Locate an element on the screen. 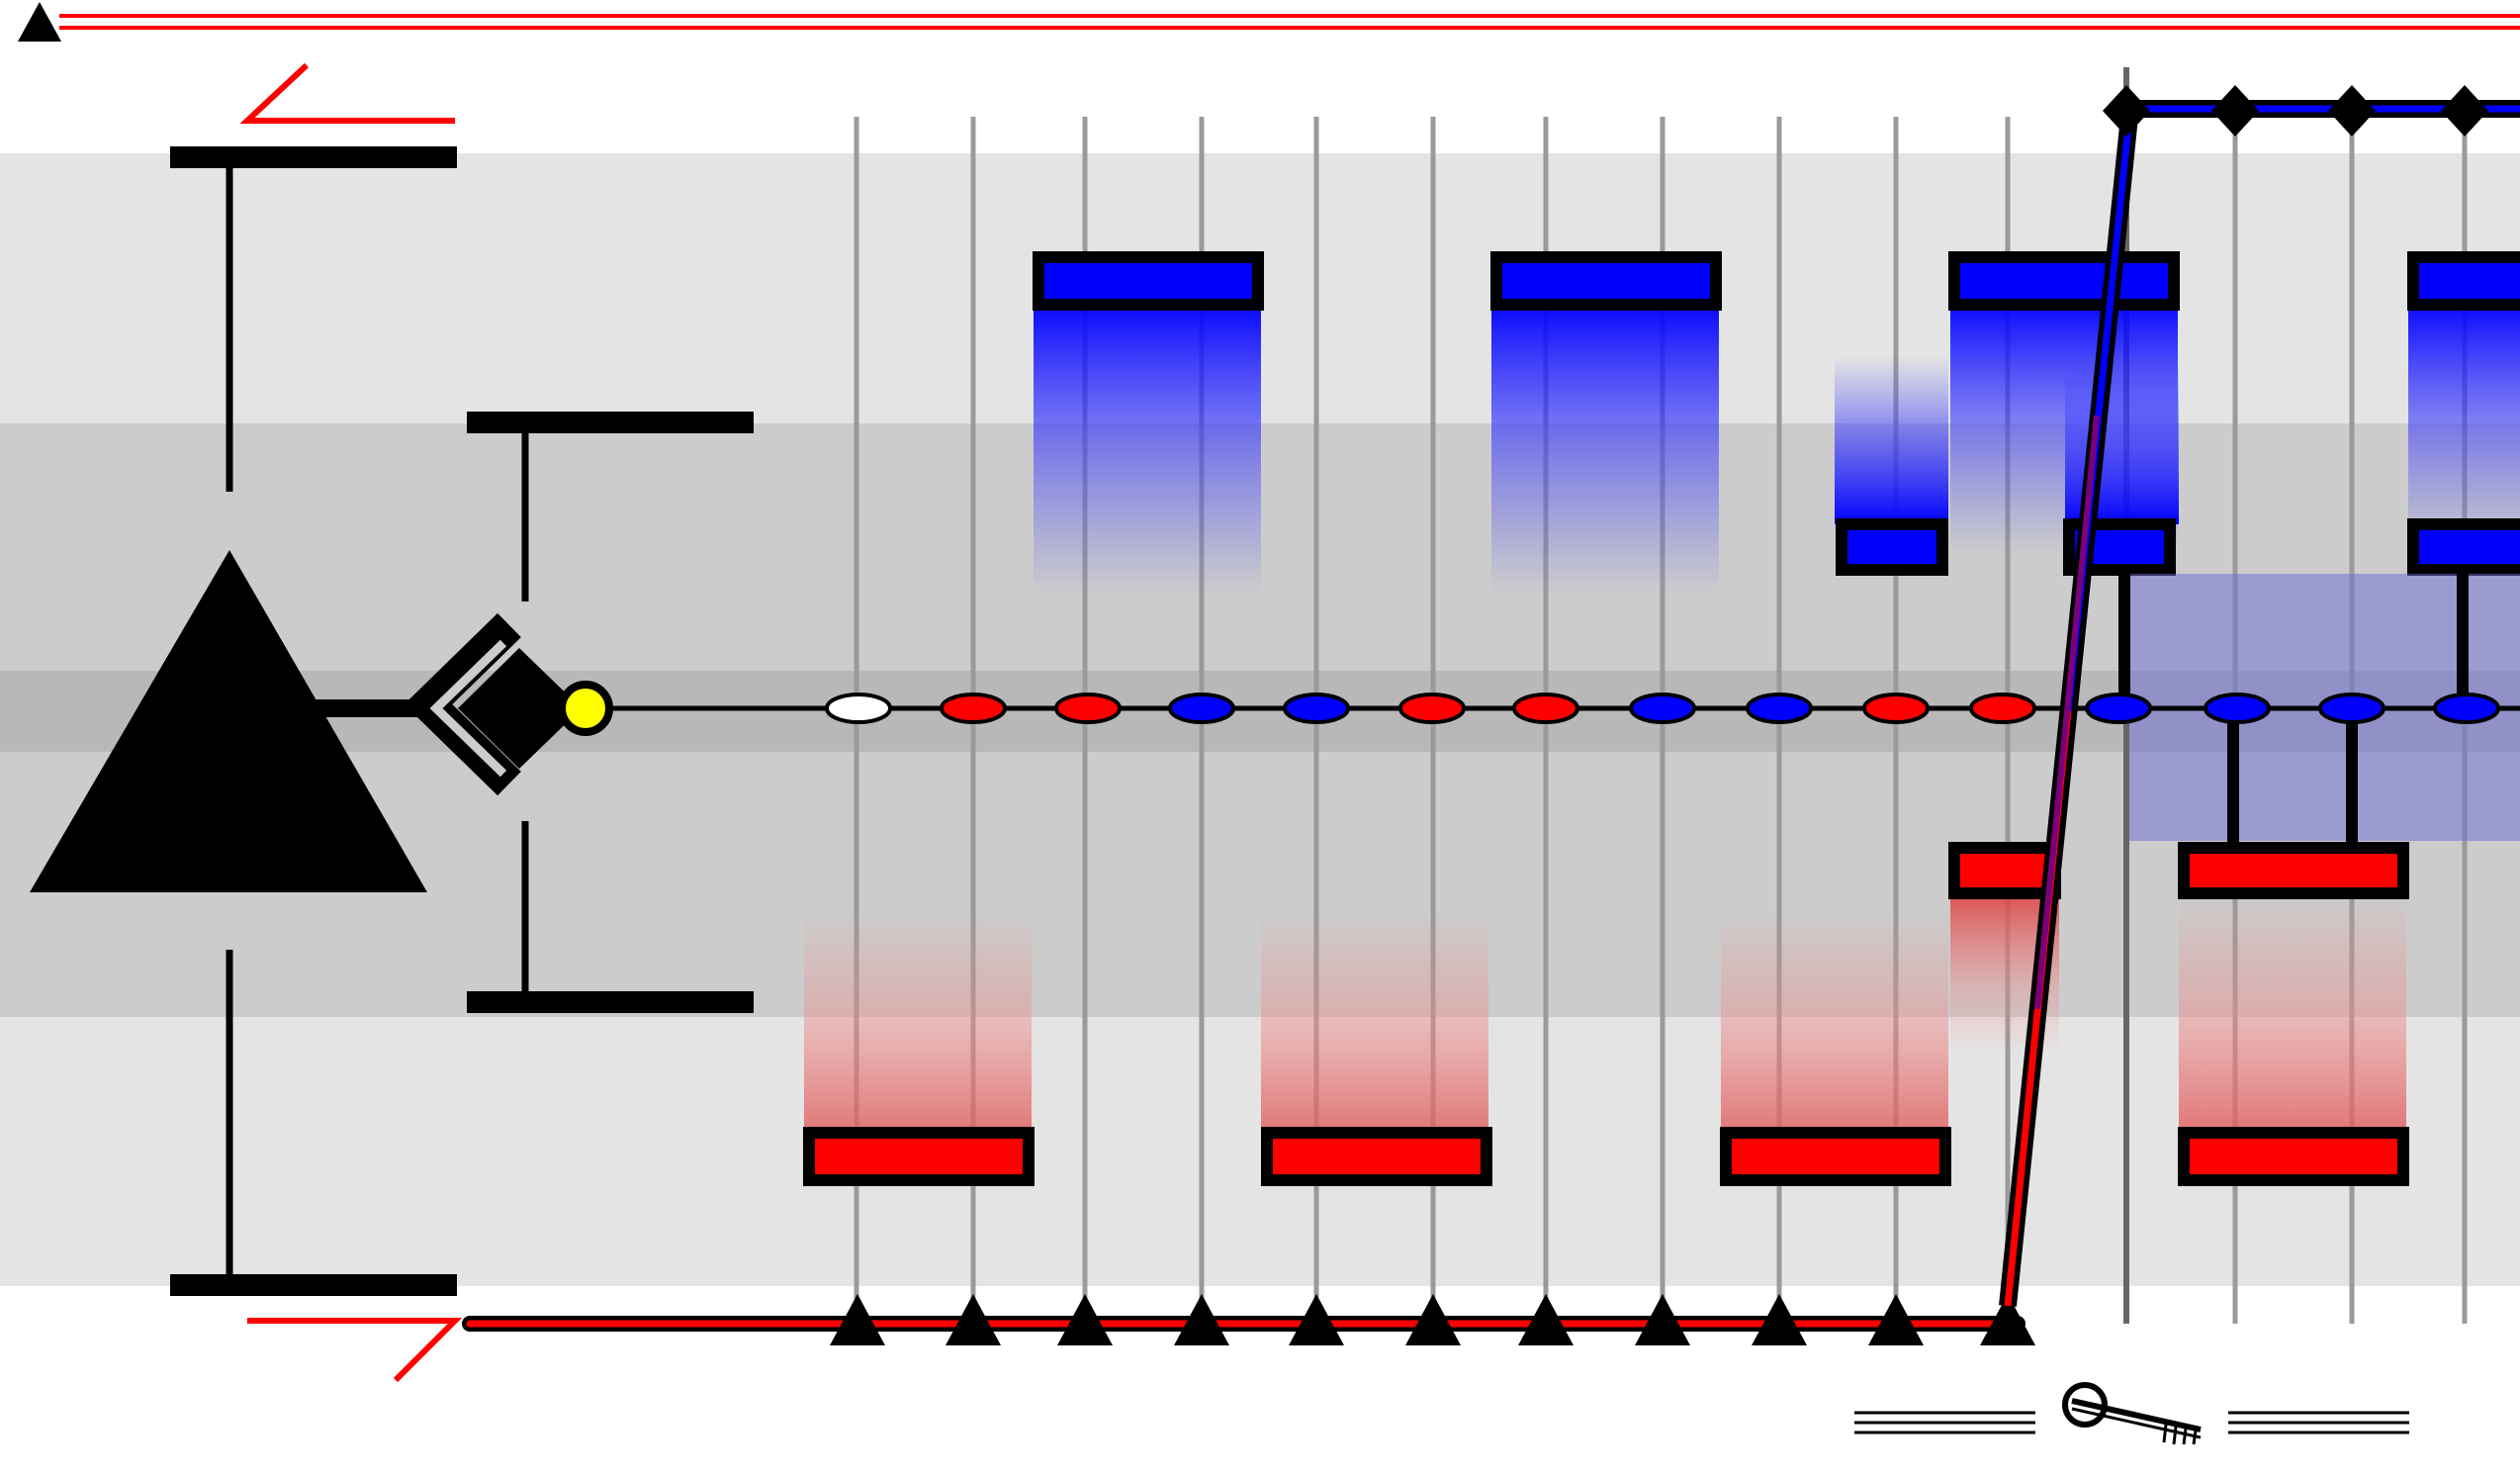 The width and height of the screenshot is (2520, 1478). bottom-legend is located at coordinates (2131, 1413).